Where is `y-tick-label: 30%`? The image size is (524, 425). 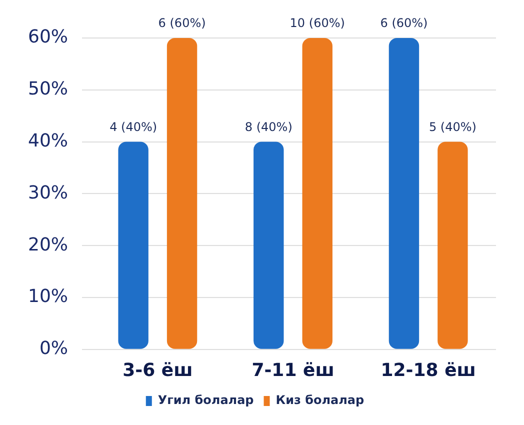
y-tick-label: 30% is located at coordinates (48, 193).